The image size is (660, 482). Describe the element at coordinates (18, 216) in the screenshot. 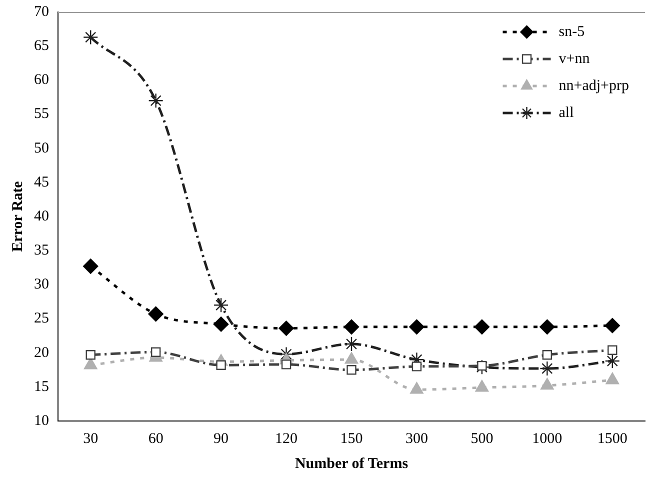

I see `y-axis-title: Error Rate` at that location.